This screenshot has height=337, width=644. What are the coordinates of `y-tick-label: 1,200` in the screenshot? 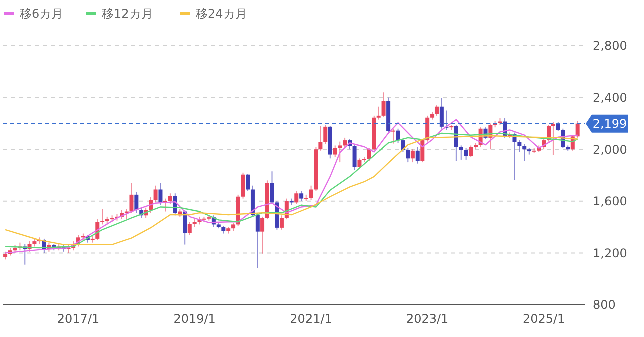 It's located at (610, 253).